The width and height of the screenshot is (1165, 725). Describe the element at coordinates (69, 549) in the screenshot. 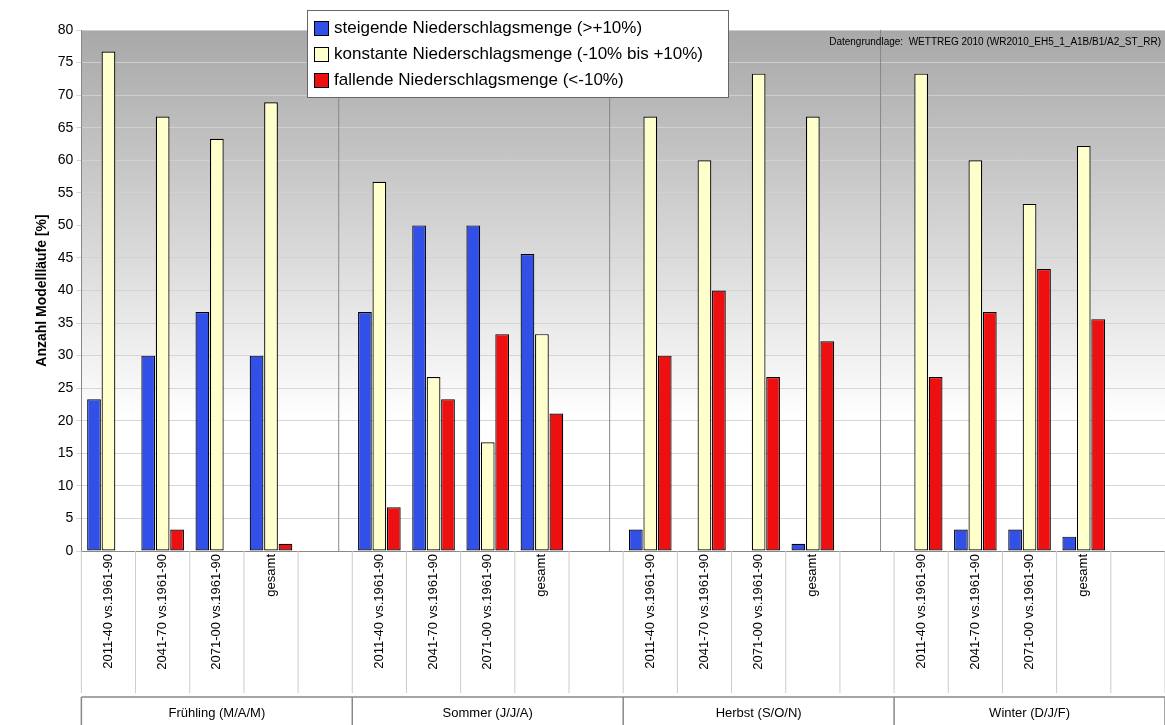

I see `y-tick-label: 0` at that location.